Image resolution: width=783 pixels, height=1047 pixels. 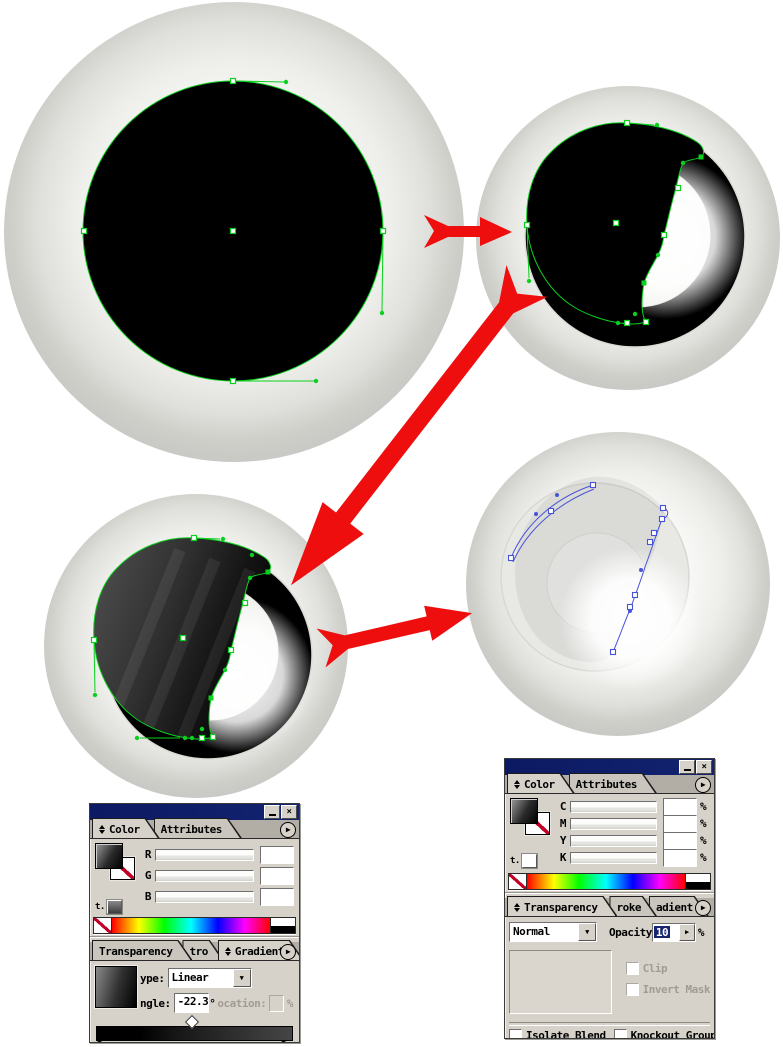 What do you see at coordinates (701, 932) in the screenshot?
I see `opacity-percent-symbol: %` at bounding box center [701, 932].